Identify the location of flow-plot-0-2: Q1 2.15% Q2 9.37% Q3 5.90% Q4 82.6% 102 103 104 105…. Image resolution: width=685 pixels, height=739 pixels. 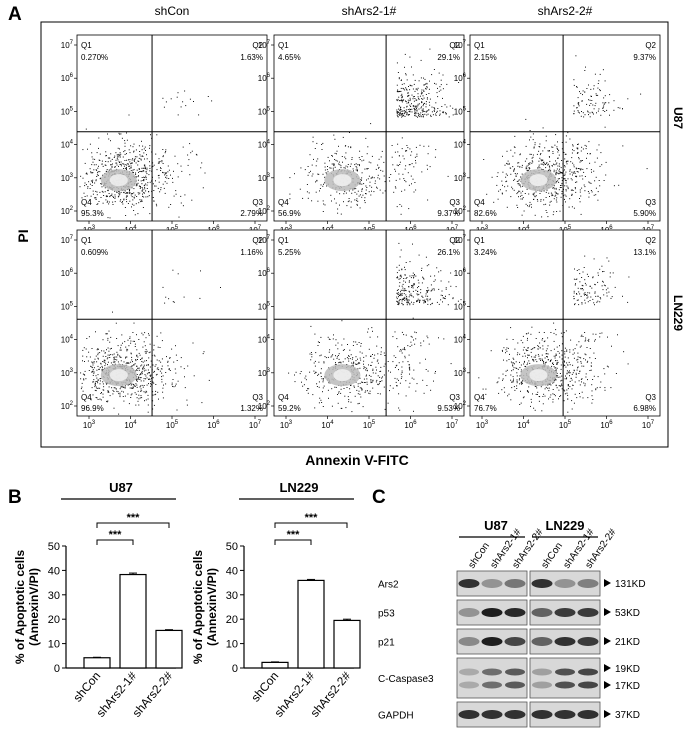
(557, 134).